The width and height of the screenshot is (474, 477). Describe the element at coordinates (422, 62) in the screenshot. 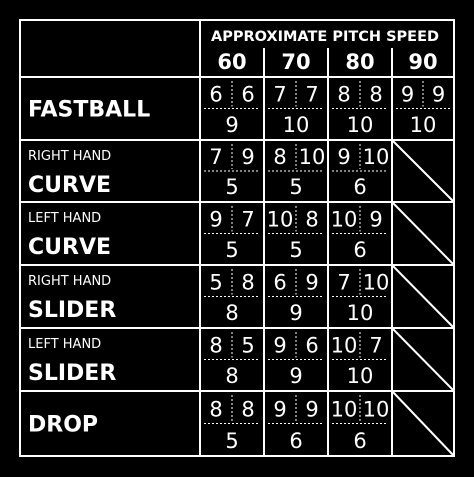

I see `speed-header-90: 90` at that location.